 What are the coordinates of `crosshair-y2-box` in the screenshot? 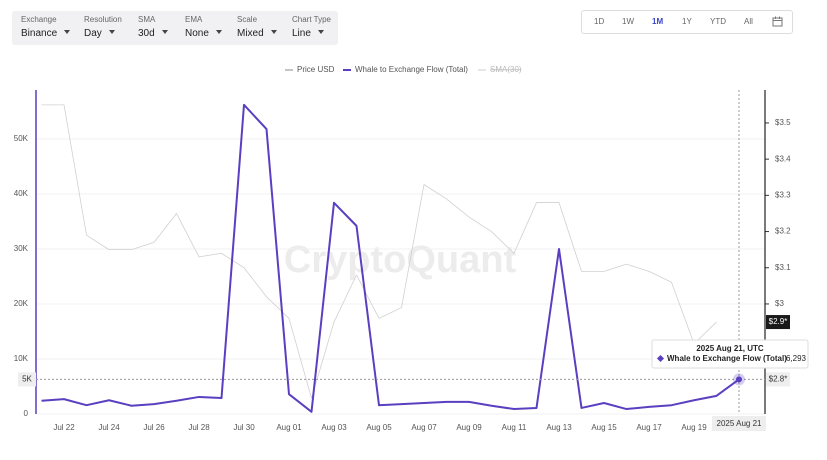 It's located at (778, 379).